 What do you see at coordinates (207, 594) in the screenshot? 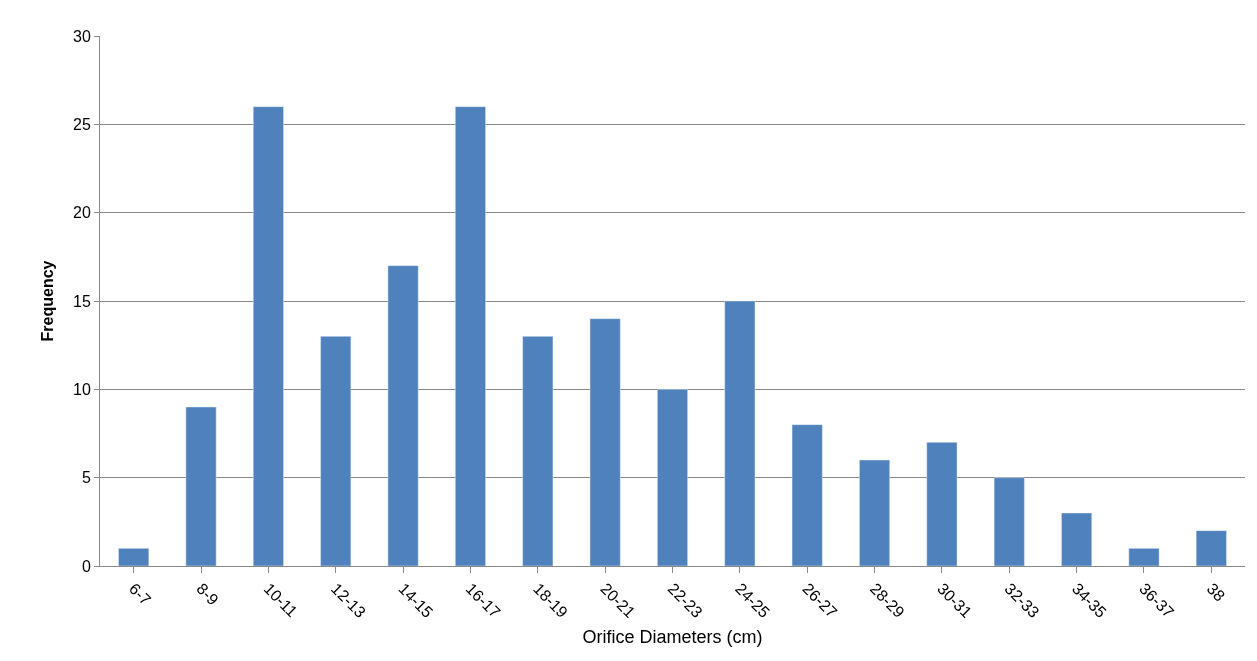
I see `x-tick-label: 8-9` at bounding box center [207, 594].